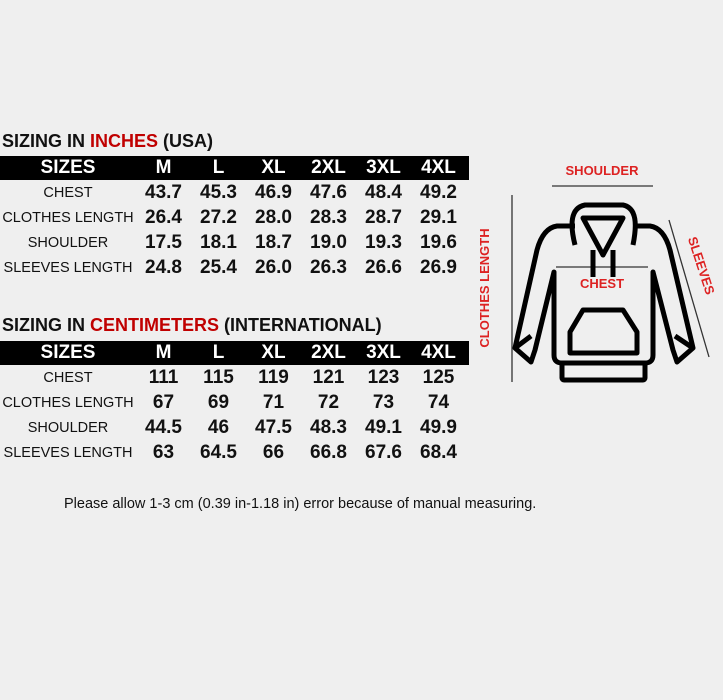 The width and height of the screenshot is (723, 700). What do you see at coordinates (273, 427) in the screenshot?
I see `value-cell: 47.5` at bounding box center [273, 427].